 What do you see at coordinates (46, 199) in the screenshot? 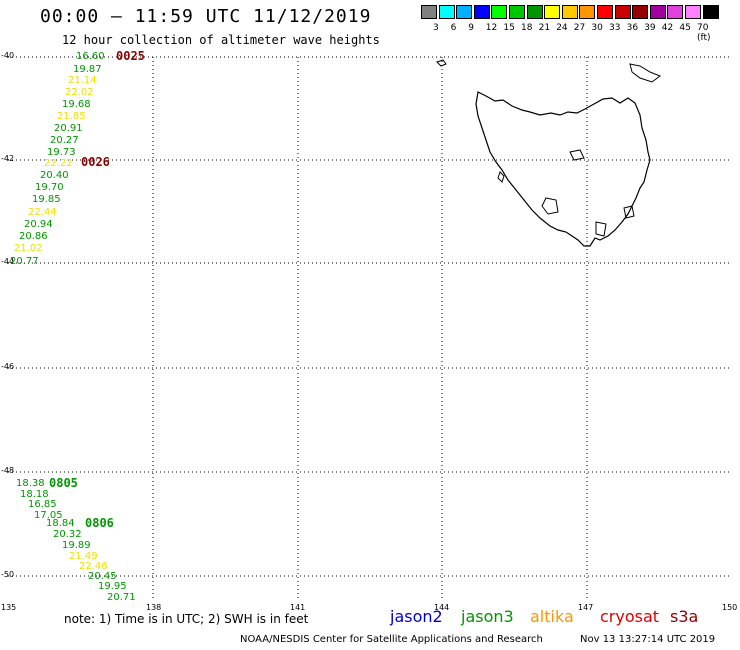
I see `wave-height-value: 19.85` at bounding box center [46, 199].